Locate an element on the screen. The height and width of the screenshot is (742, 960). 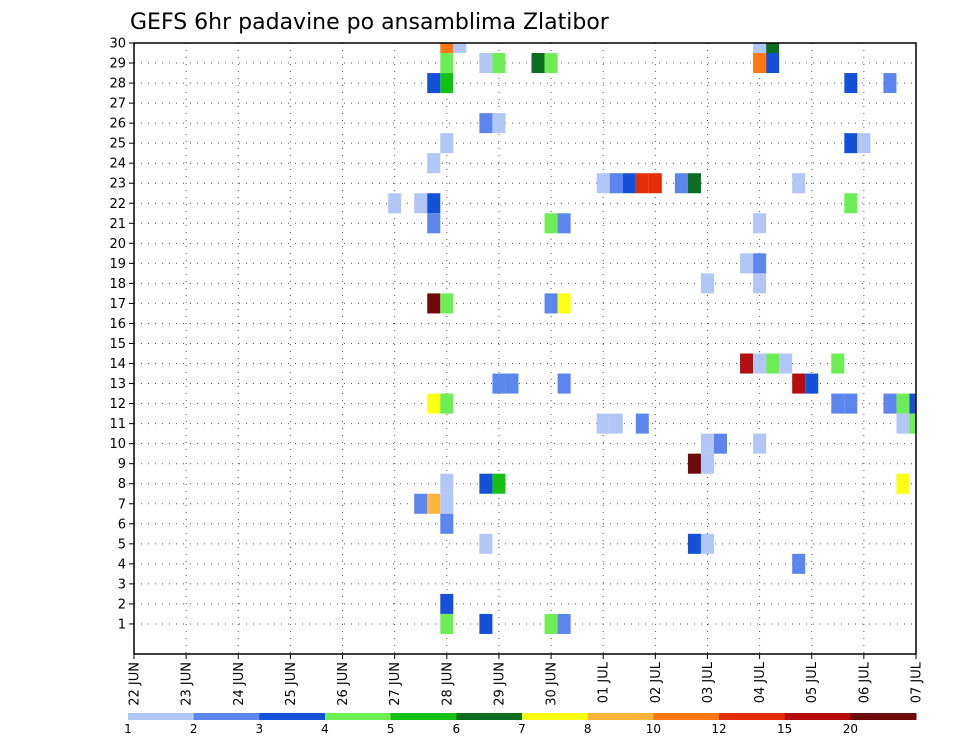
x-tick-label: 01 JUL is located at coordinates (604, 682).